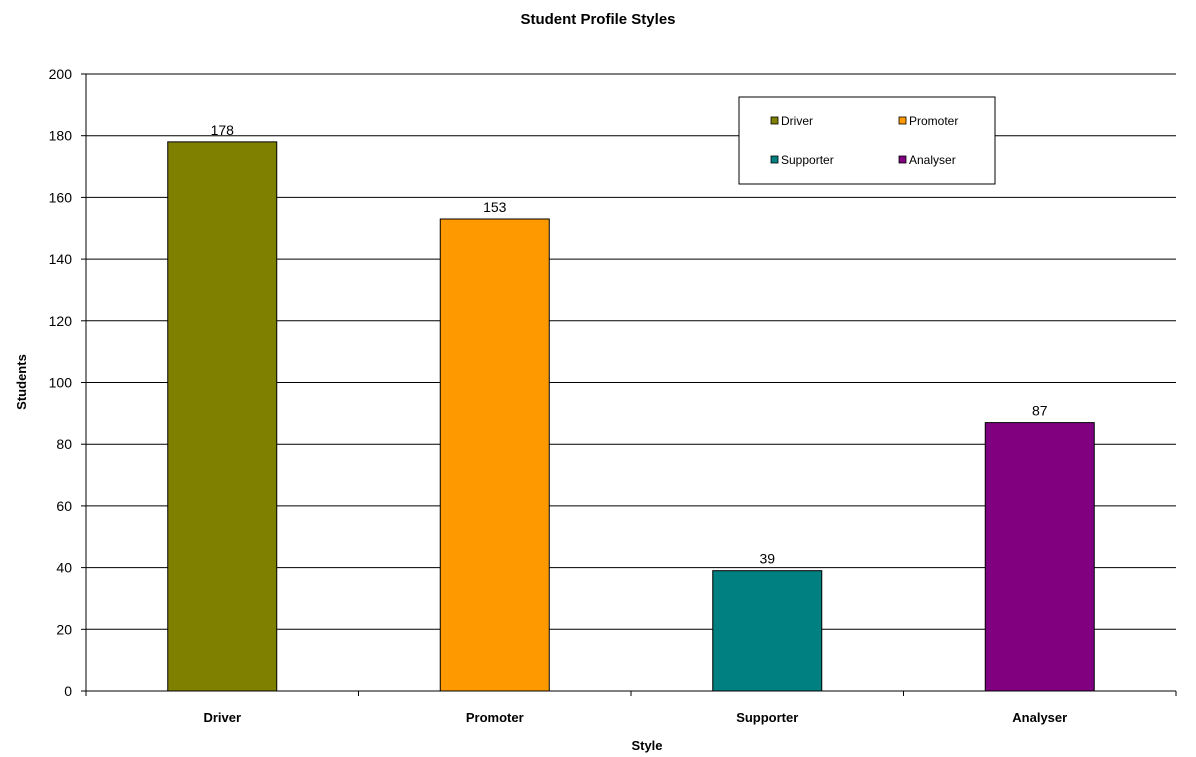 The height and width of the screenshot is (757, 1196). I want to click on y-tick-label: 200, so click(61, 74).